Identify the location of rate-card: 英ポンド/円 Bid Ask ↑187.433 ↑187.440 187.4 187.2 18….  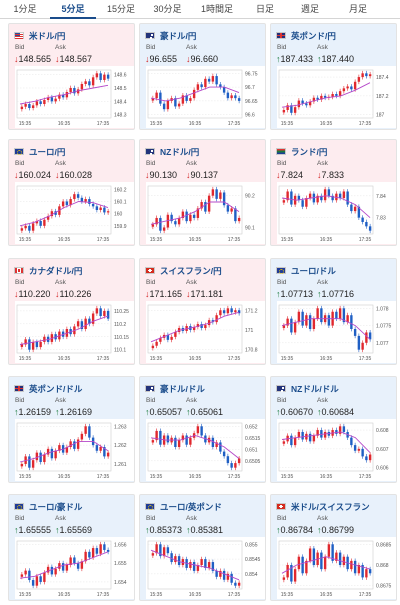
(333, 76).